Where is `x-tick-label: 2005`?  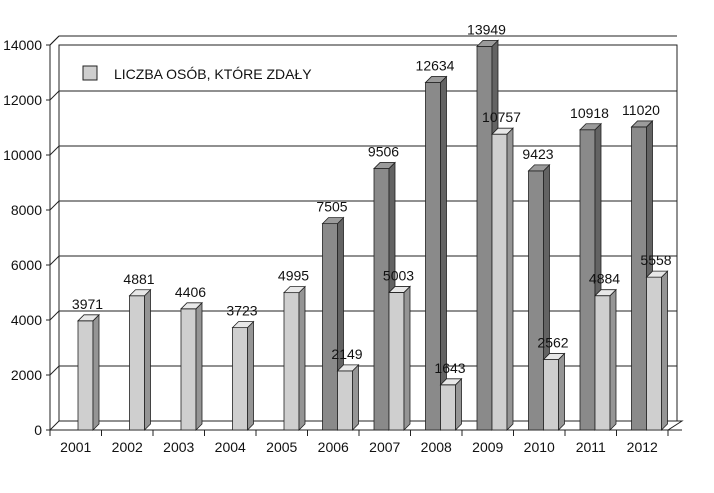
x-tick-label: 2005 is located at coordinates (281, 447).